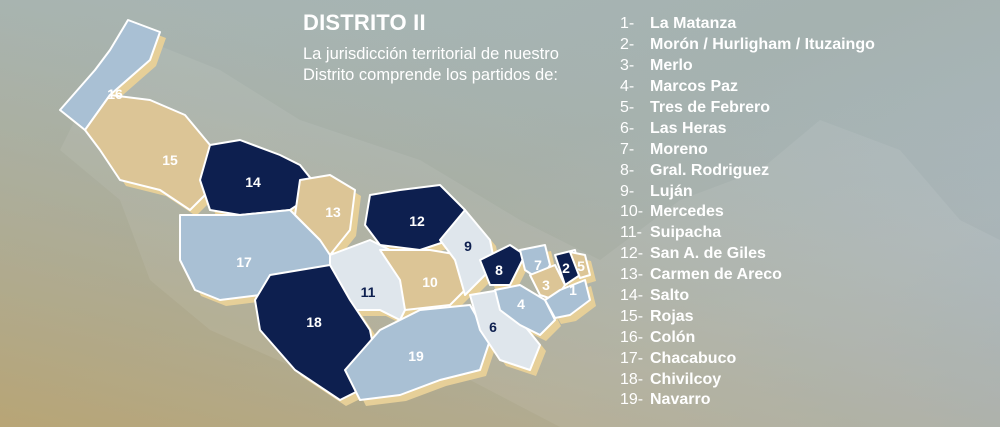  I want to click on list-item-number: 11-, so click(631, 233).